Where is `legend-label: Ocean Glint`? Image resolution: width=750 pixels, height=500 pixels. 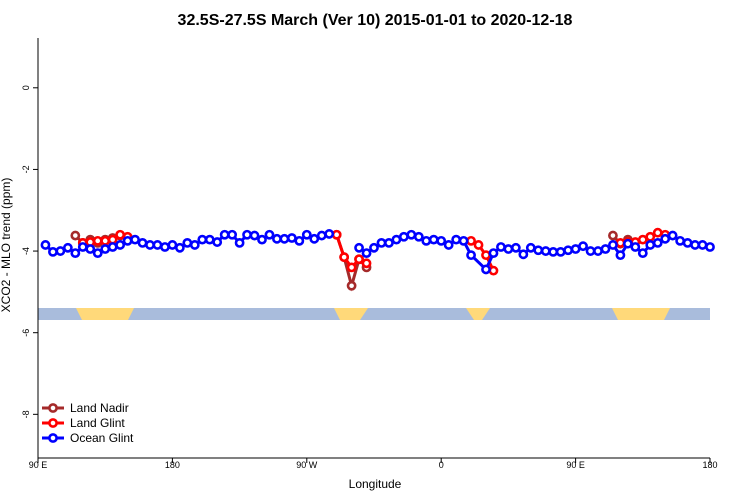
legend-label: Ocean Glint is located at coordinates (102, 438).